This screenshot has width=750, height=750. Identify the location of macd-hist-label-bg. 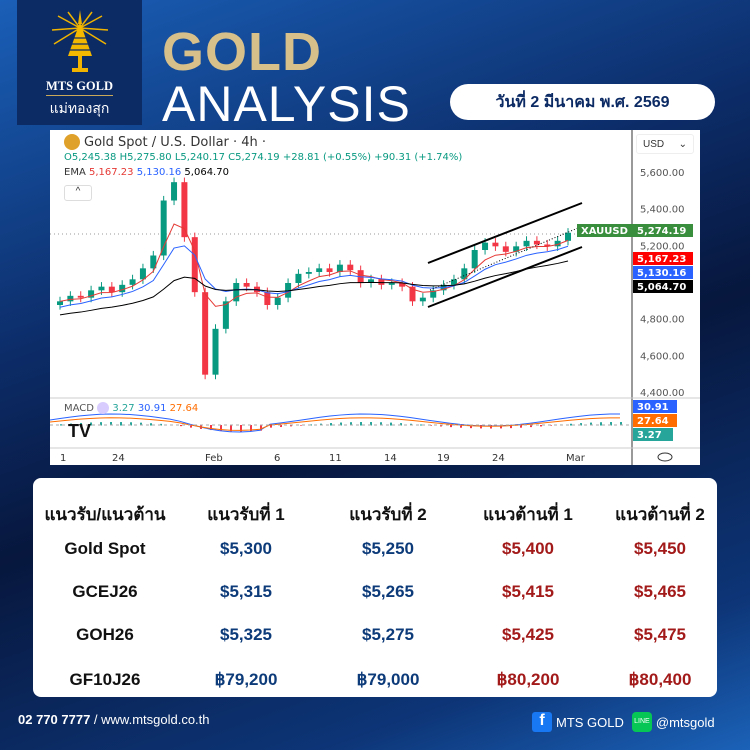
(653, 434).